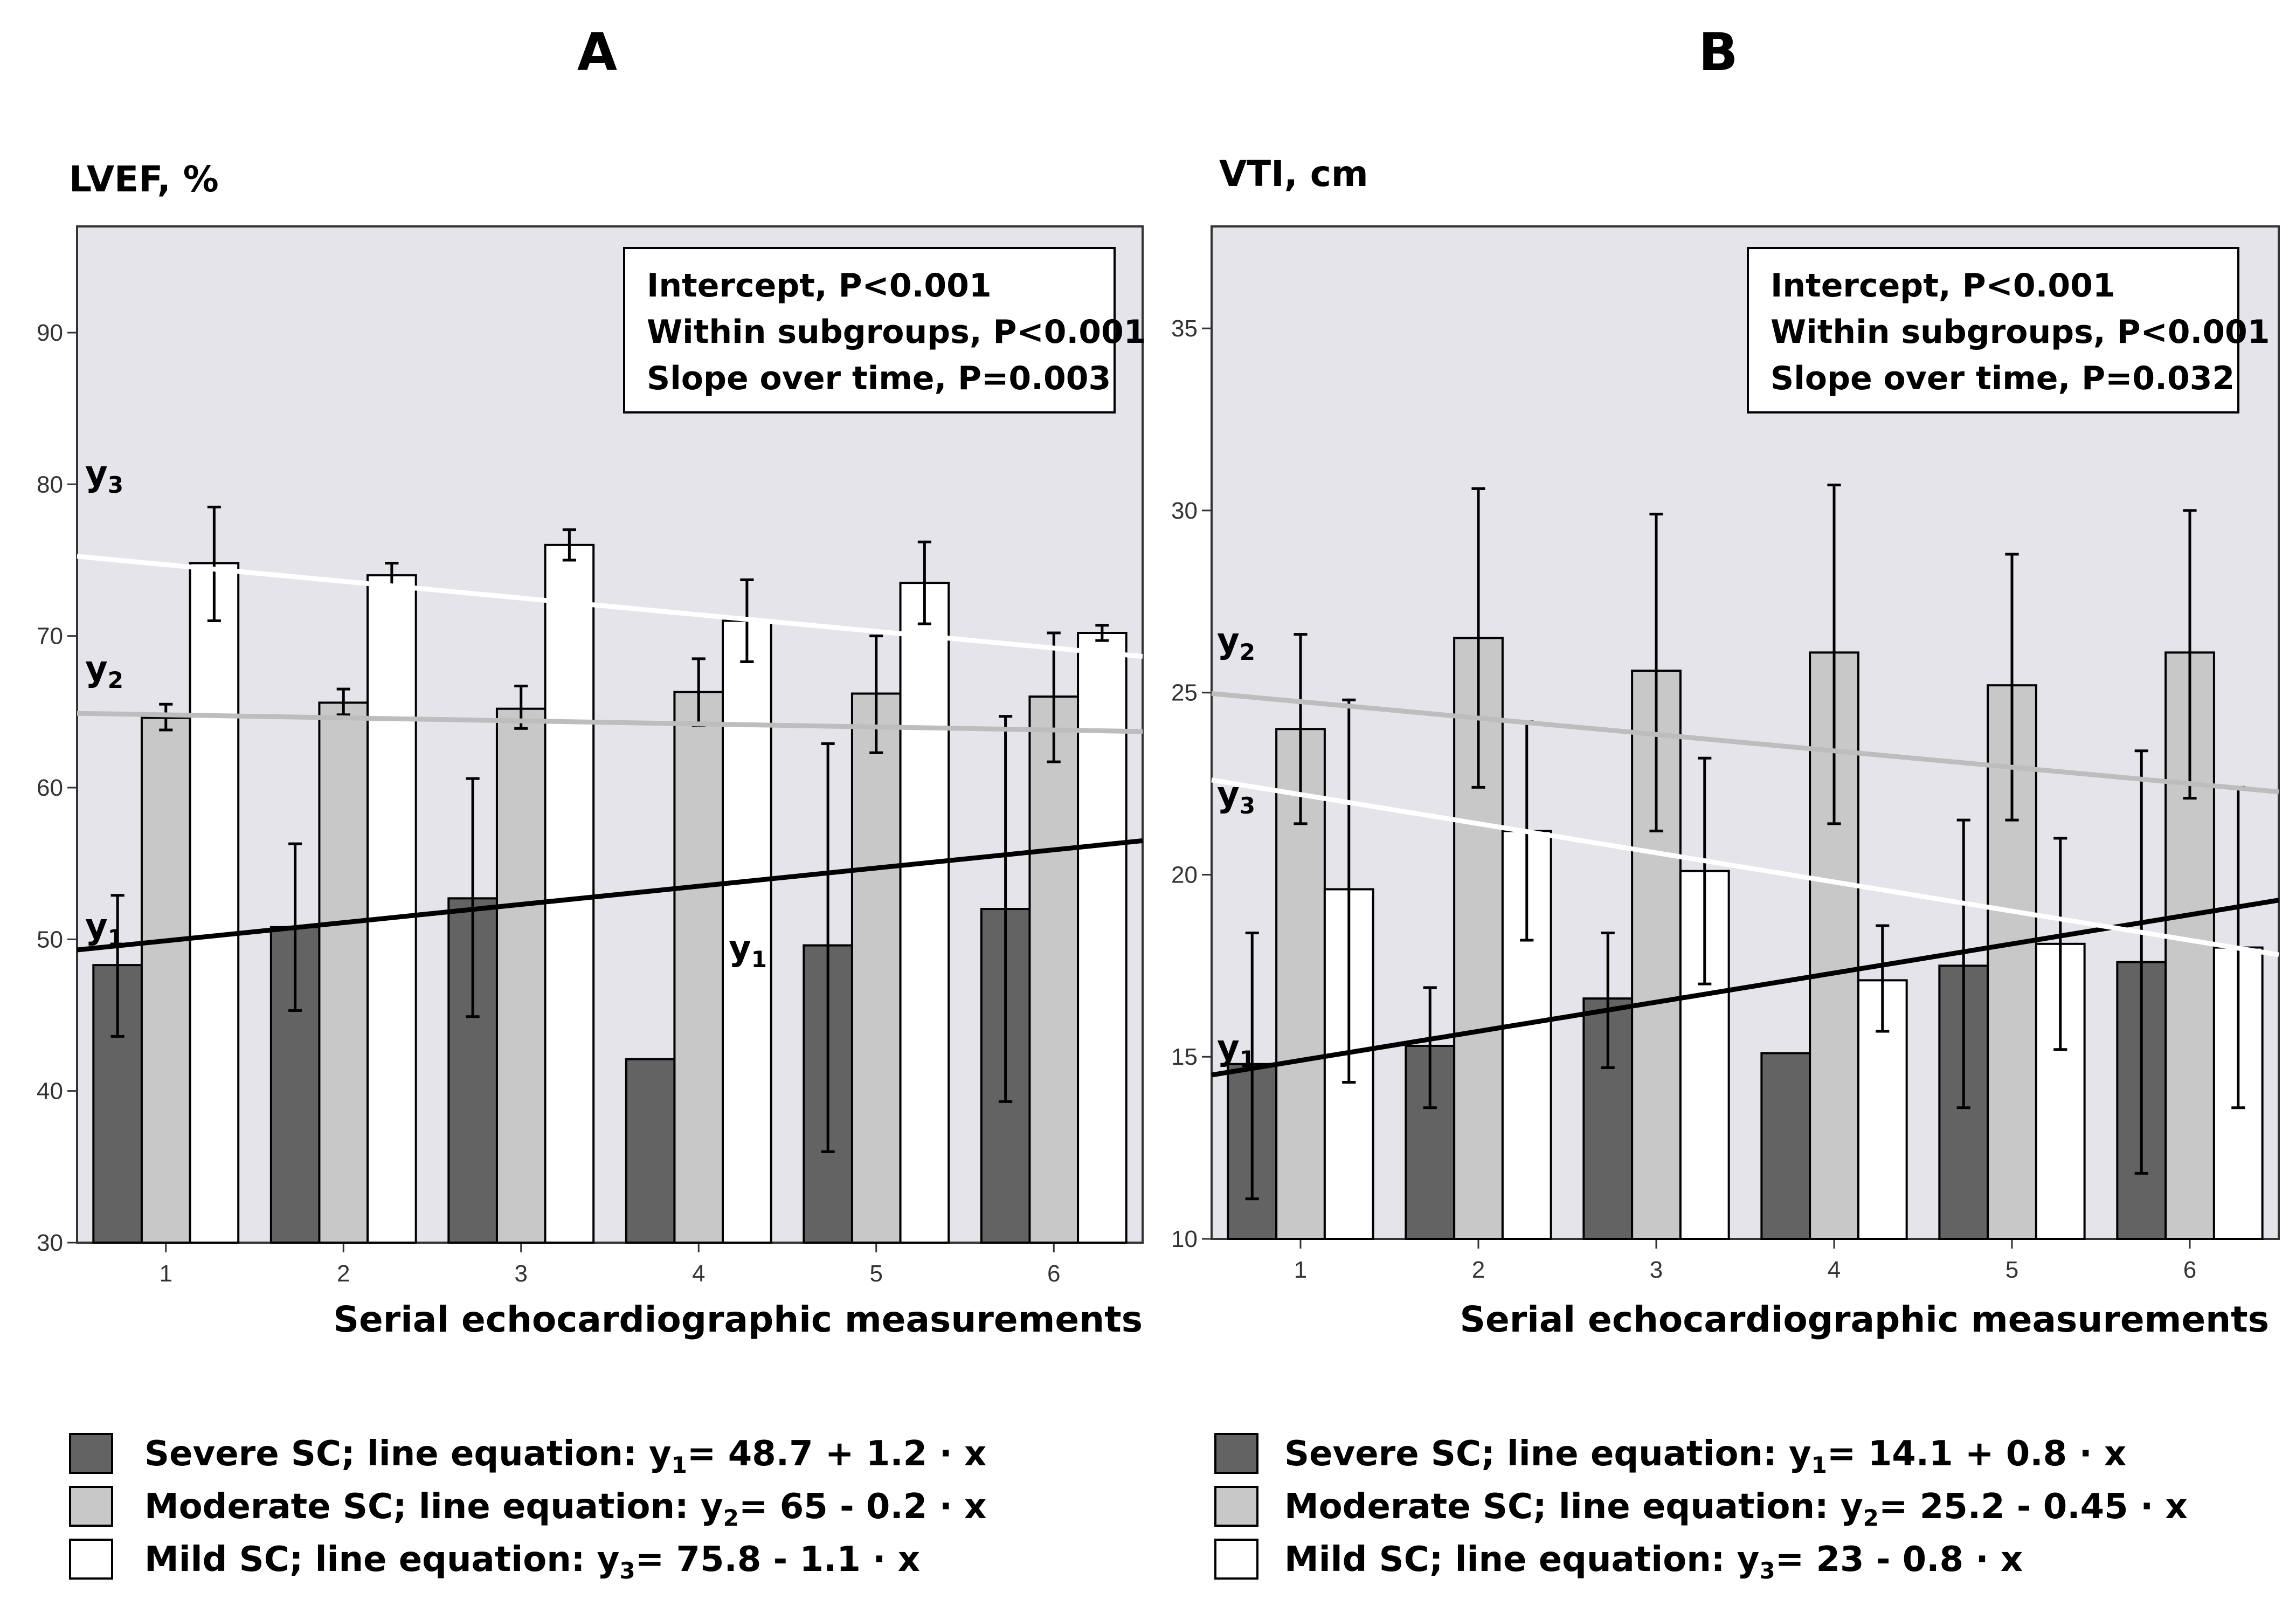  What do you see at coordinates (50, 484) in the screenshot?
I see `panel-a-ytick-label: 80` at bounding box center [50, 484].